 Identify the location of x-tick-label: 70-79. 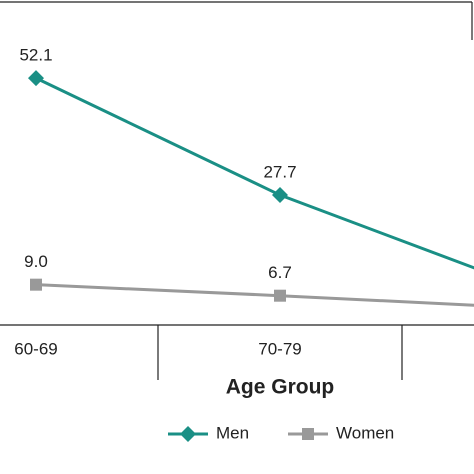
(279, 348).